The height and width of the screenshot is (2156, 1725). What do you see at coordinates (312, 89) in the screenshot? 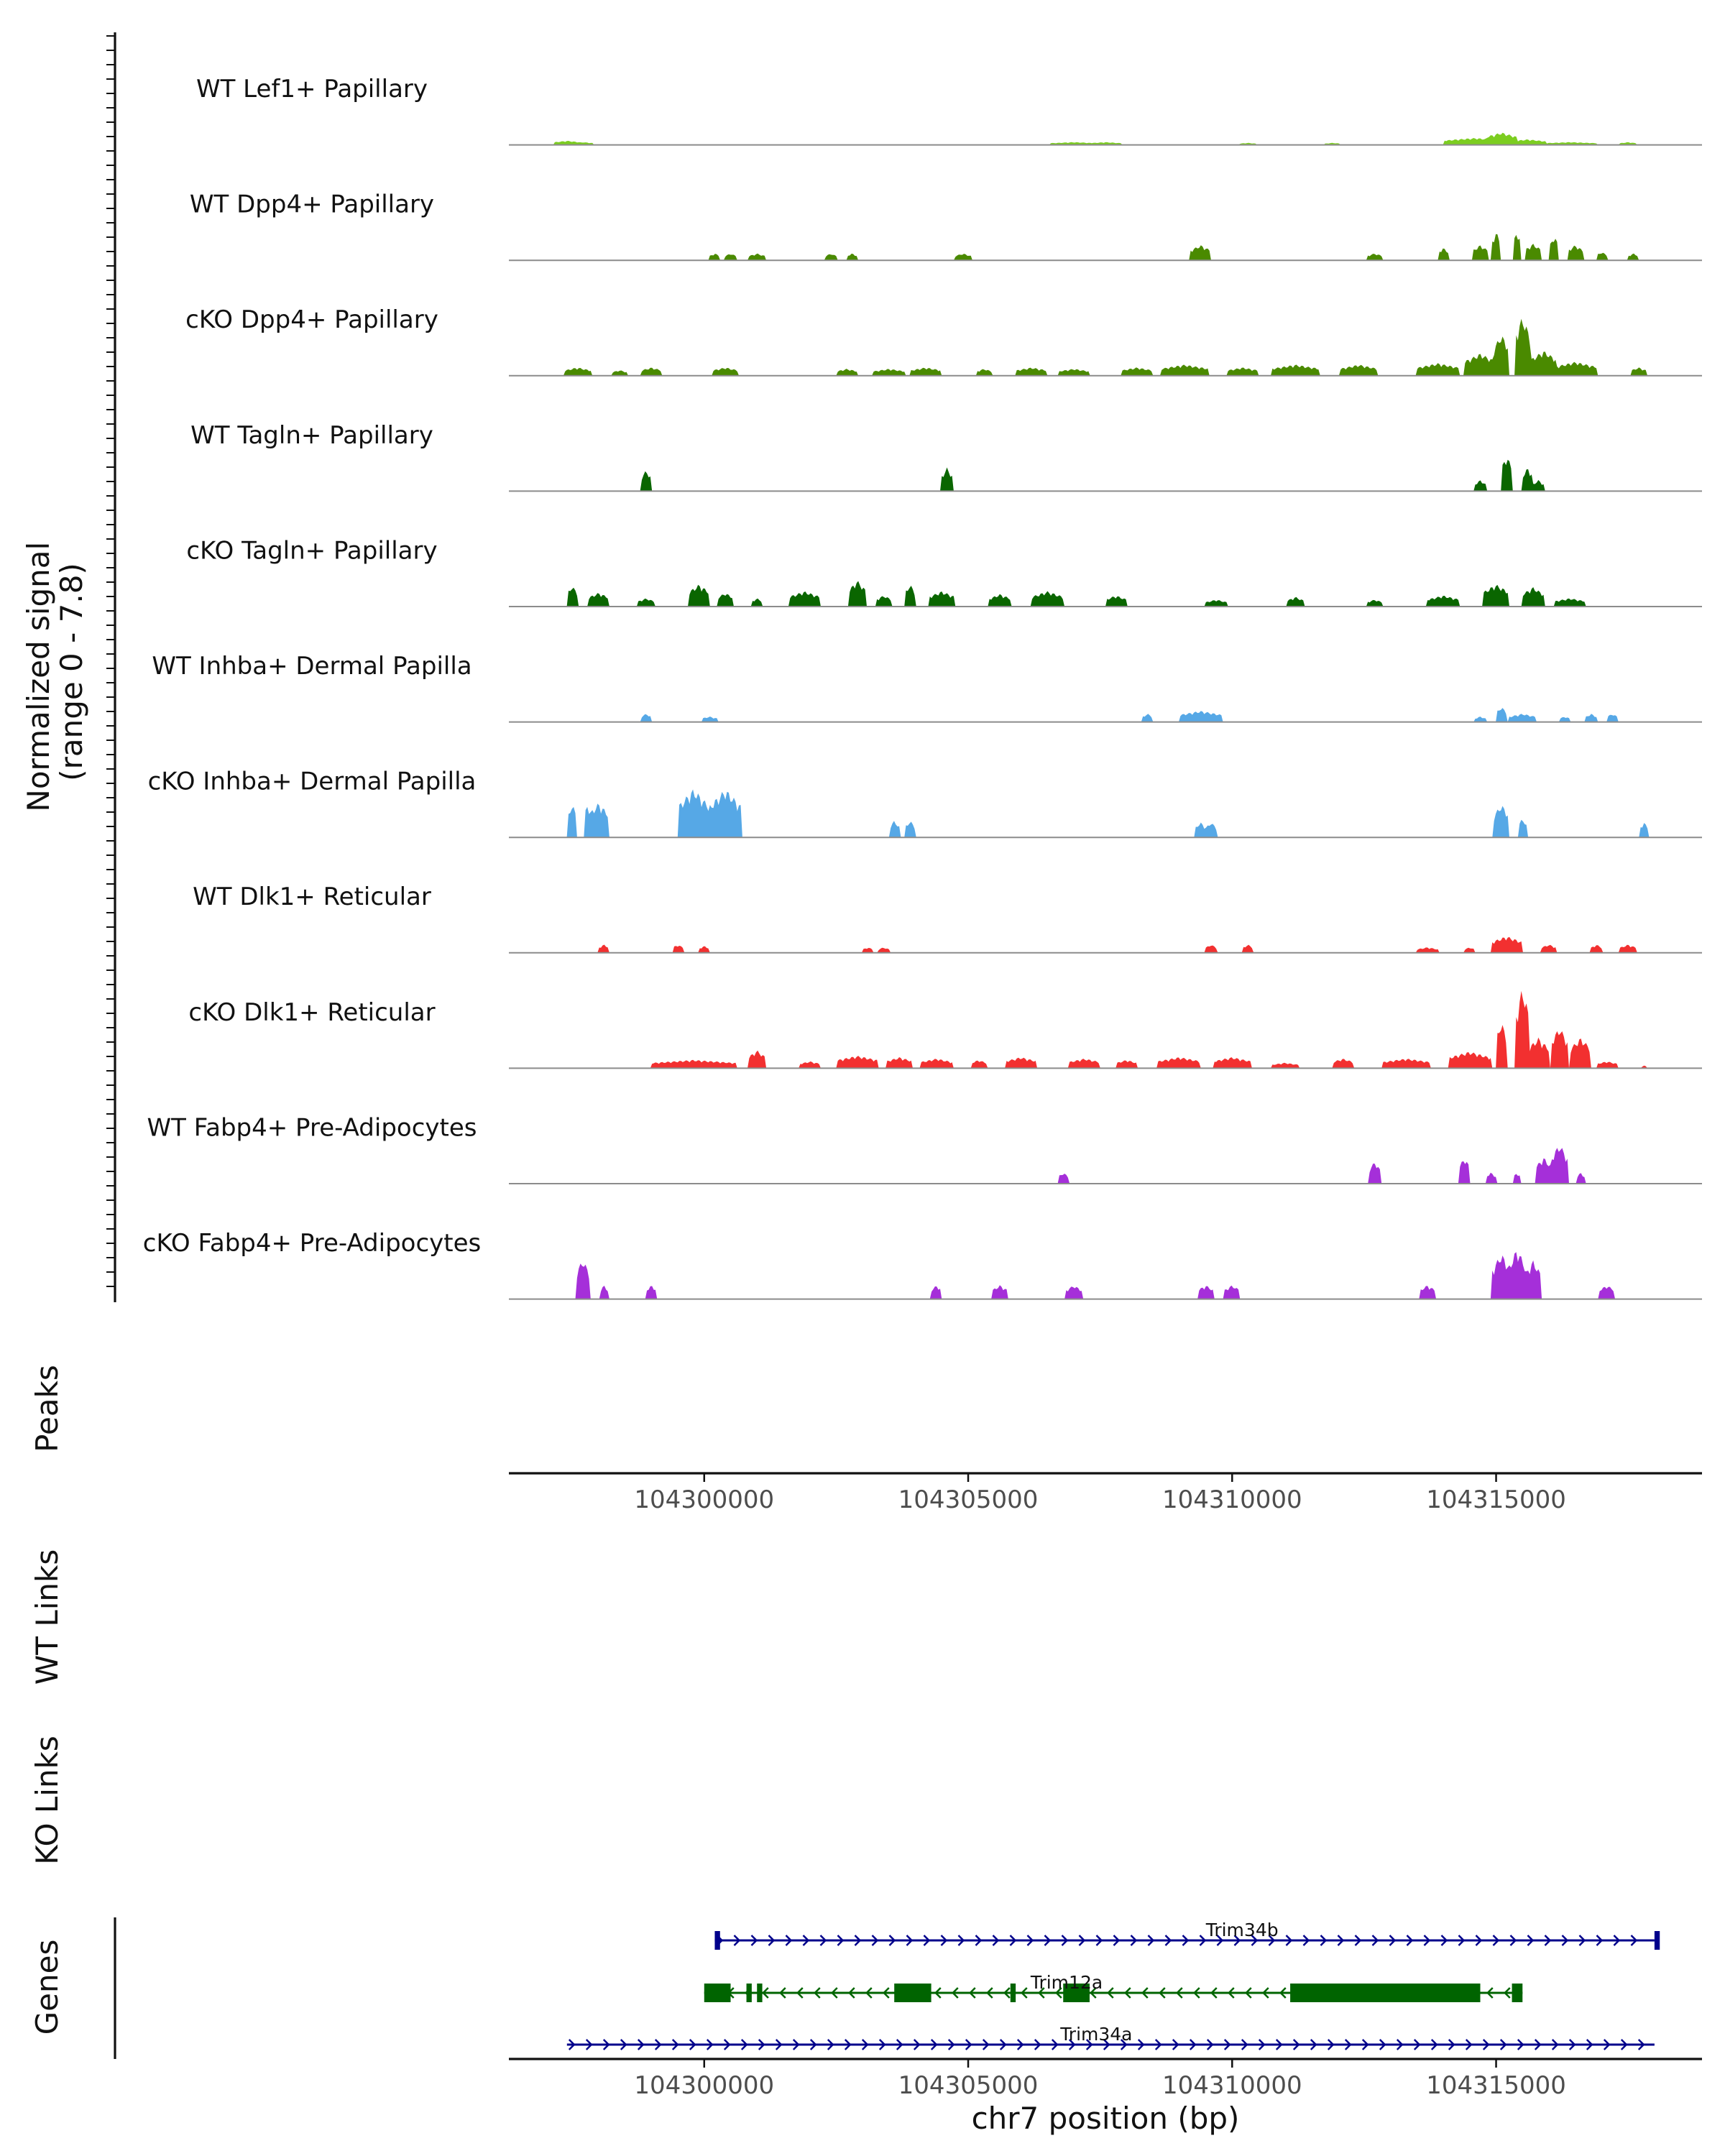
I see `track-label: WT Lef1+ Papillary` at bounding box center [312, 89].